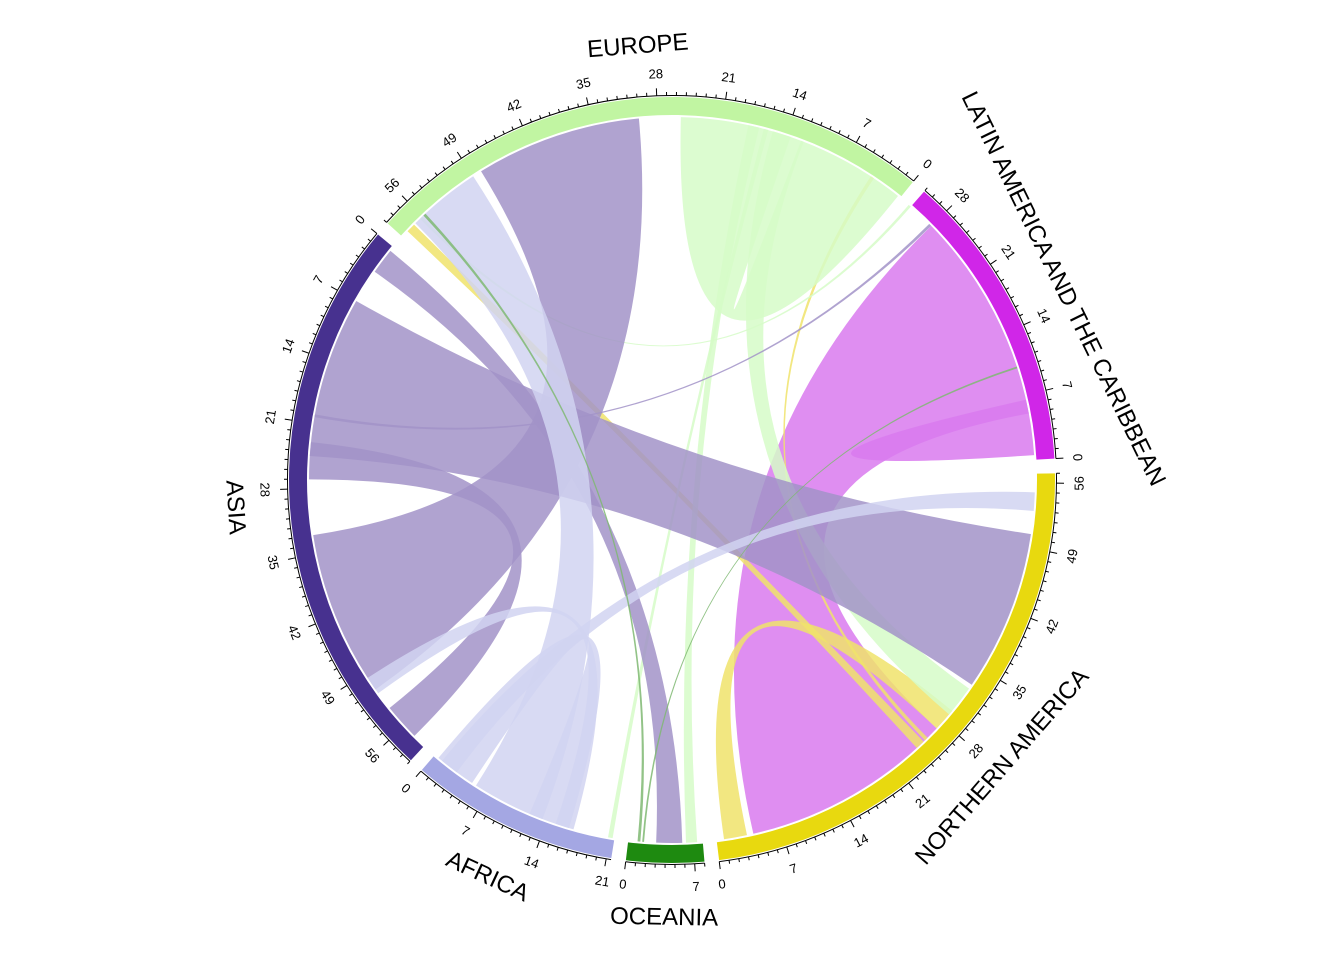 This screenshot has height=960, width=1344. Describe the element at coordinates (1079, 483) in the screenshot. I see `tick-label: 56` at that location.